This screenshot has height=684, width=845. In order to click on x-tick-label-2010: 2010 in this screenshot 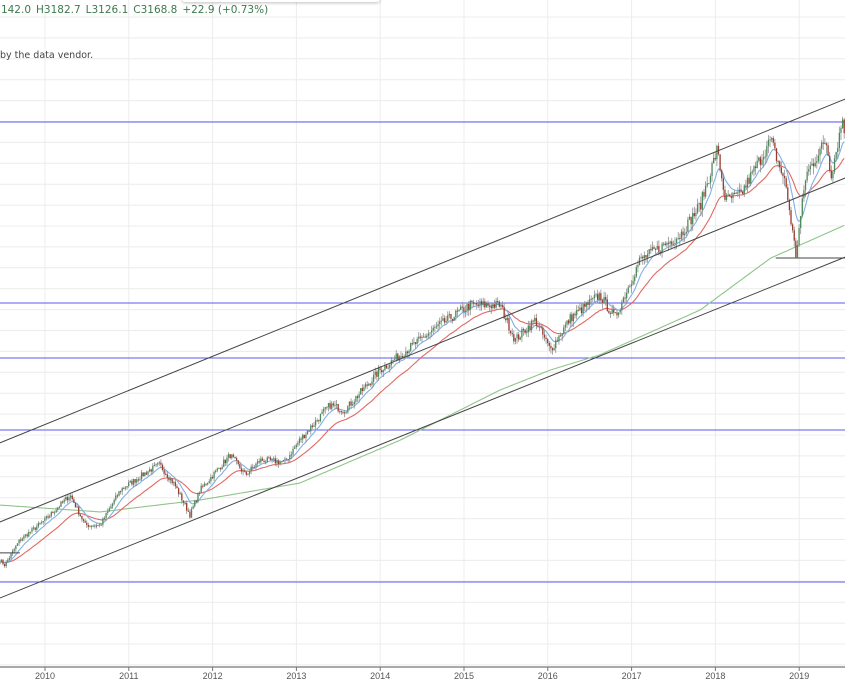, I will do `click(45, 676)`.